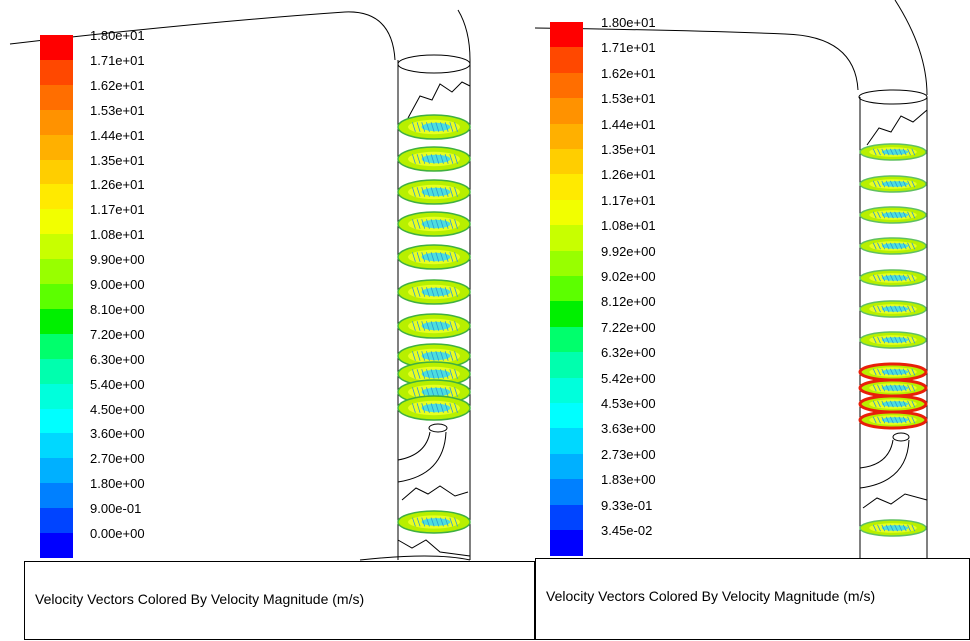 The height and width of the screenshot is (641, 970). I want to click on left-inlet-pipe, so click(422, 457).